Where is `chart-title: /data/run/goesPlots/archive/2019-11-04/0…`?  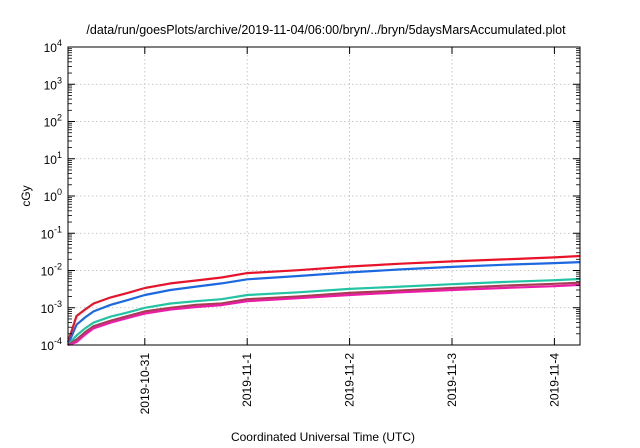 chart-title: /data/run/goesPlots/archive/2019-11-04/0… is located at coordinates (326, 30).